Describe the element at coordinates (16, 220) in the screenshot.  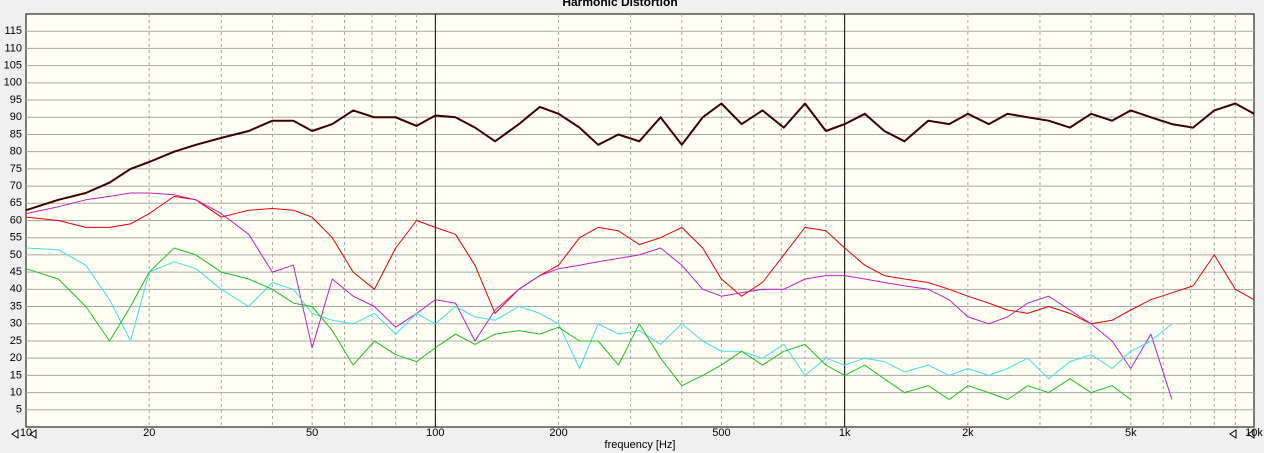
I see `y-tick-label: 60` at that location.